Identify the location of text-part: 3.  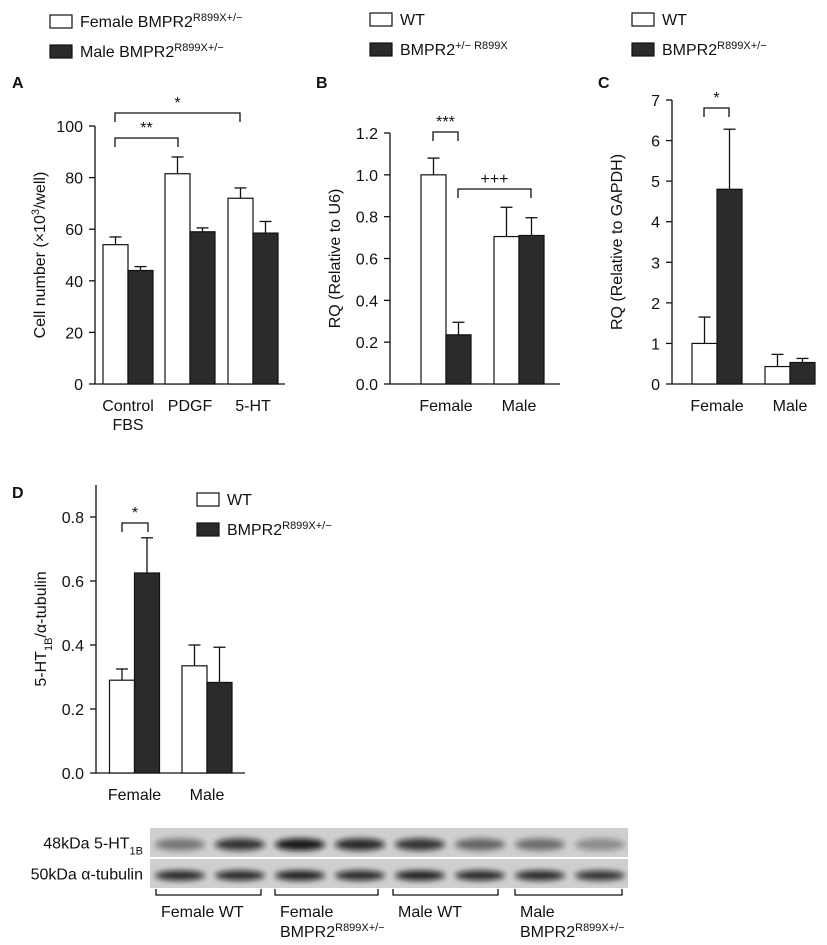
(36, 212).